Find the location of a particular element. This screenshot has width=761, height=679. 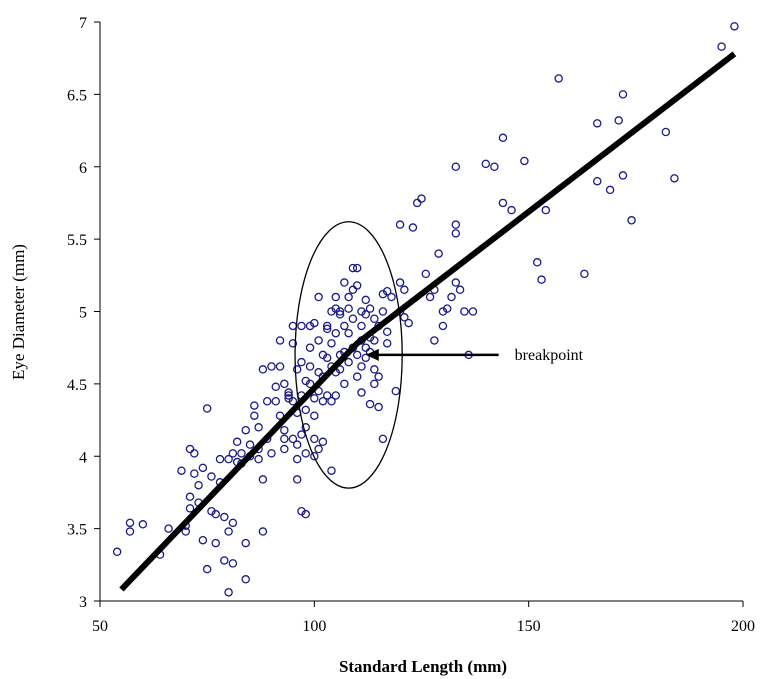

y-tick-label: 7 is located at coordinates (83, 23).